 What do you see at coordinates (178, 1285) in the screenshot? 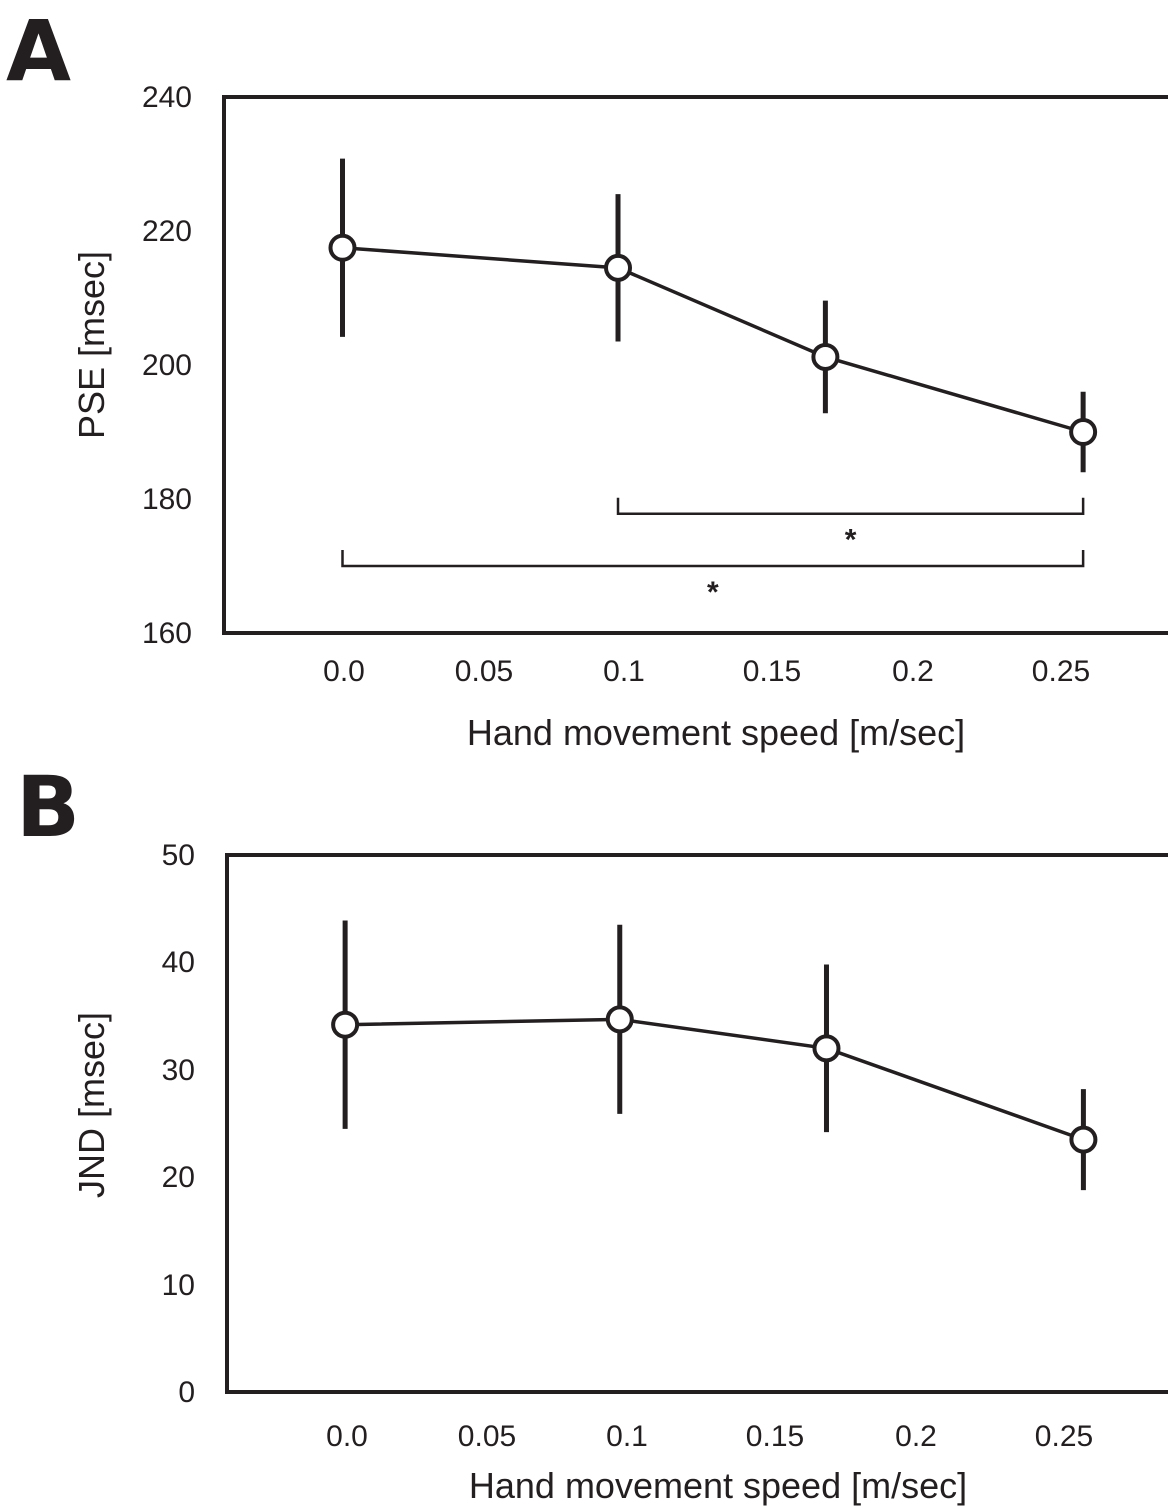
I see `y-tick-b-4: 10` at bounding box center [178, 1285].